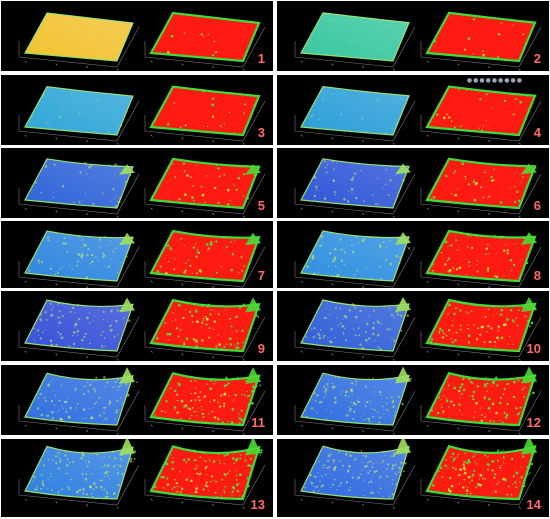 This screenshot has height=519, width=550. Describe the element at coordinates (127, 375) in the screenshot. I see `corner-peak` at that location.